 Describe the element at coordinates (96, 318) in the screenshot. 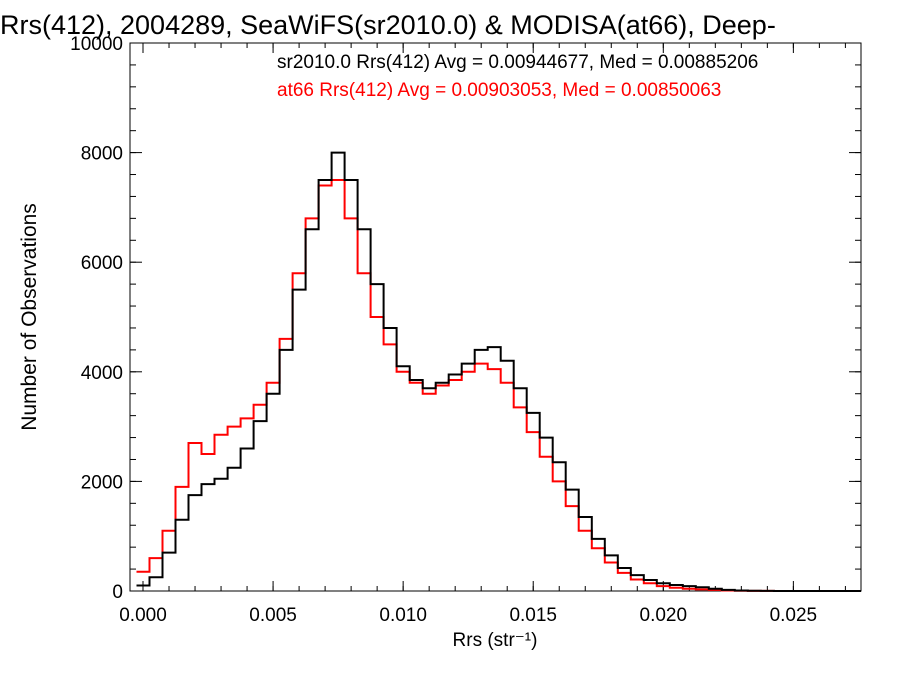

I see `y-tick-labels: 0 2000 4000 6000 8000 10000` at that location.